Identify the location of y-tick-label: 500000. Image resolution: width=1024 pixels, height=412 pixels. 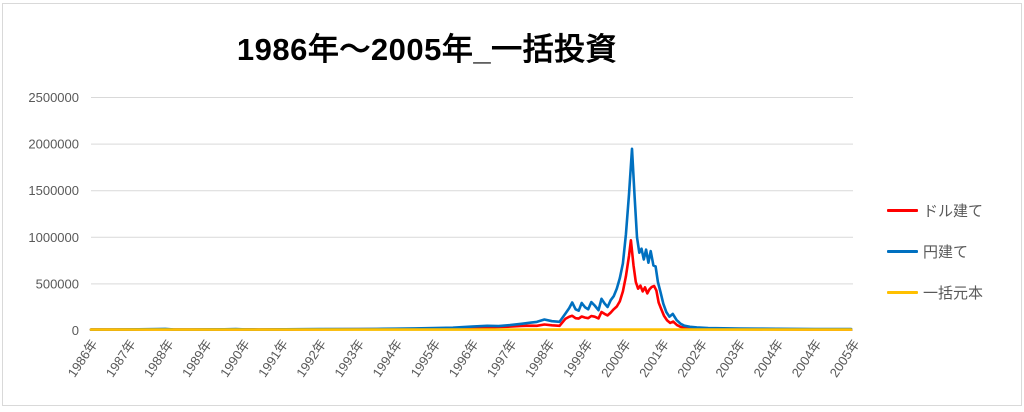
(57, 283).